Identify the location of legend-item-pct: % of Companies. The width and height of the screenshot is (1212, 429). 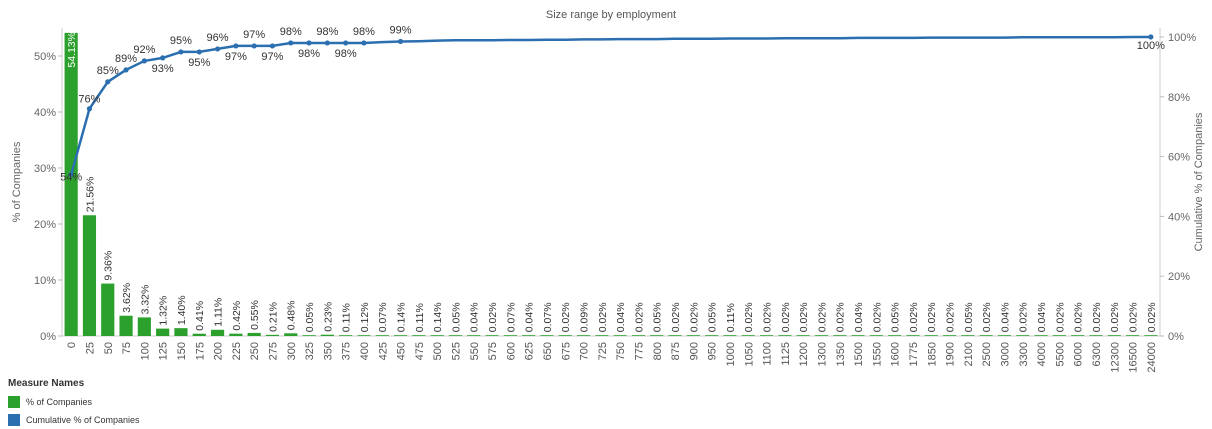
(74, 402).